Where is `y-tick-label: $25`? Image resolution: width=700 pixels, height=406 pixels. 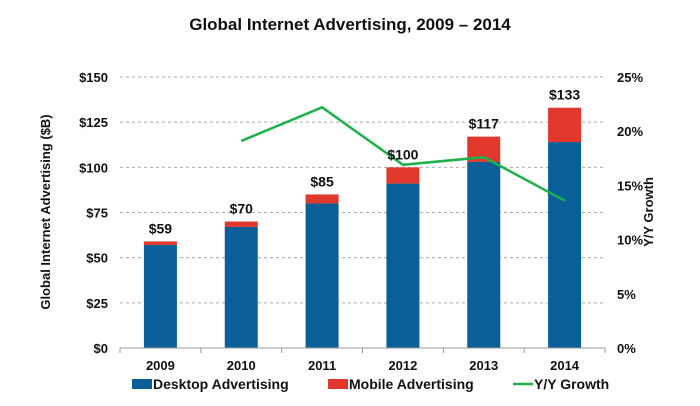 y-tick-label: $25 is located at coordinates (97, 303).